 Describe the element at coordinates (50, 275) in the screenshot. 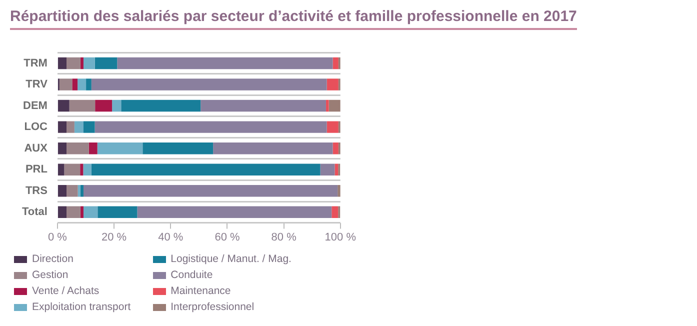

I see `legend-label: Gestion` at that location.